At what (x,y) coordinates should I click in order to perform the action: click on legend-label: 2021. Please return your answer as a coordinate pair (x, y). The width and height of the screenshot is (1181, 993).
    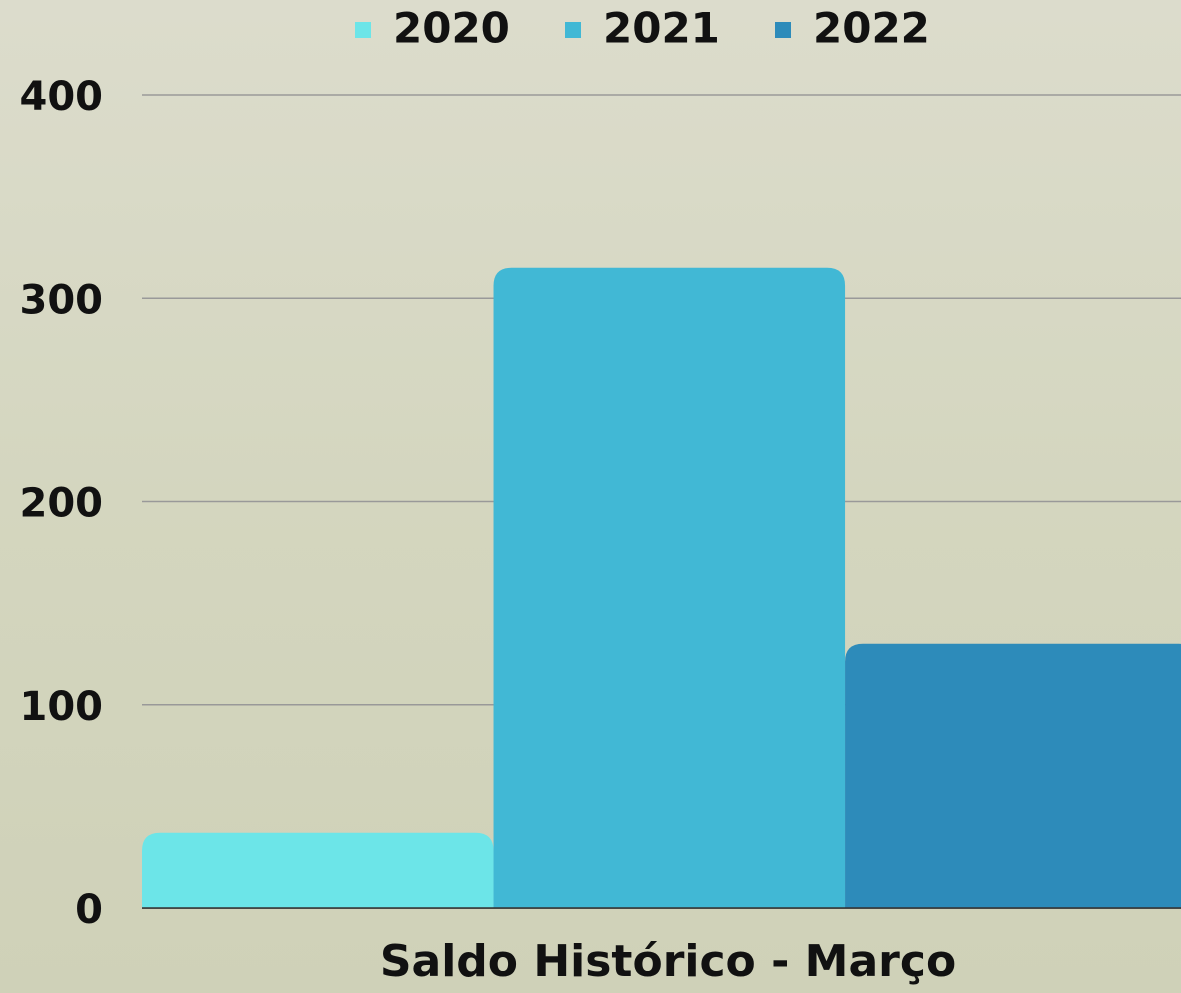
    Looking at the image, I should click on (661, 28).